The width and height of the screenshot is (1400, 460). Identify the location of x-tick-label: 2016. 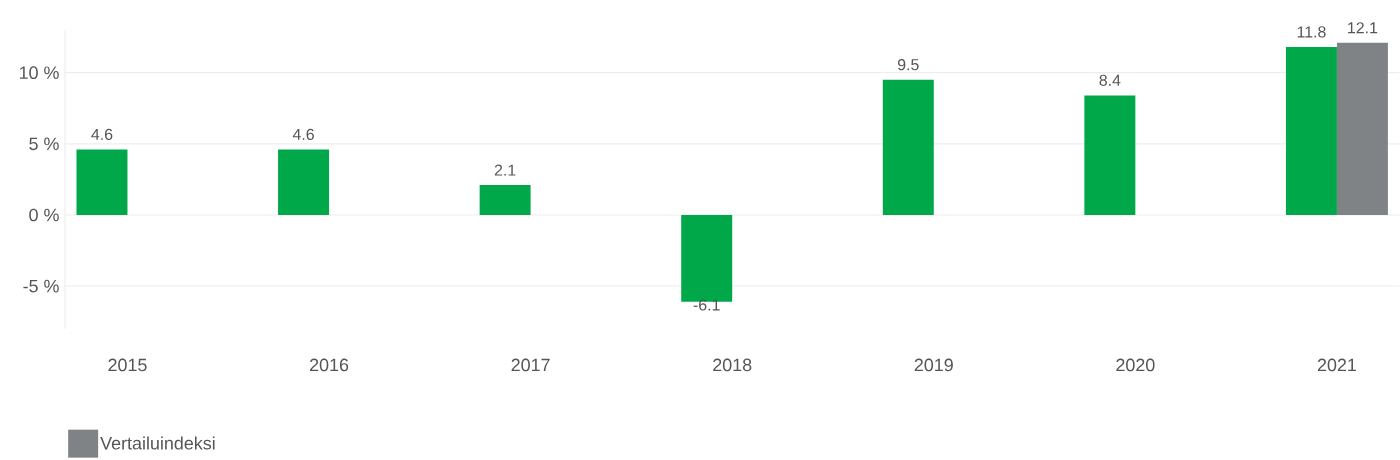
(329, 365).